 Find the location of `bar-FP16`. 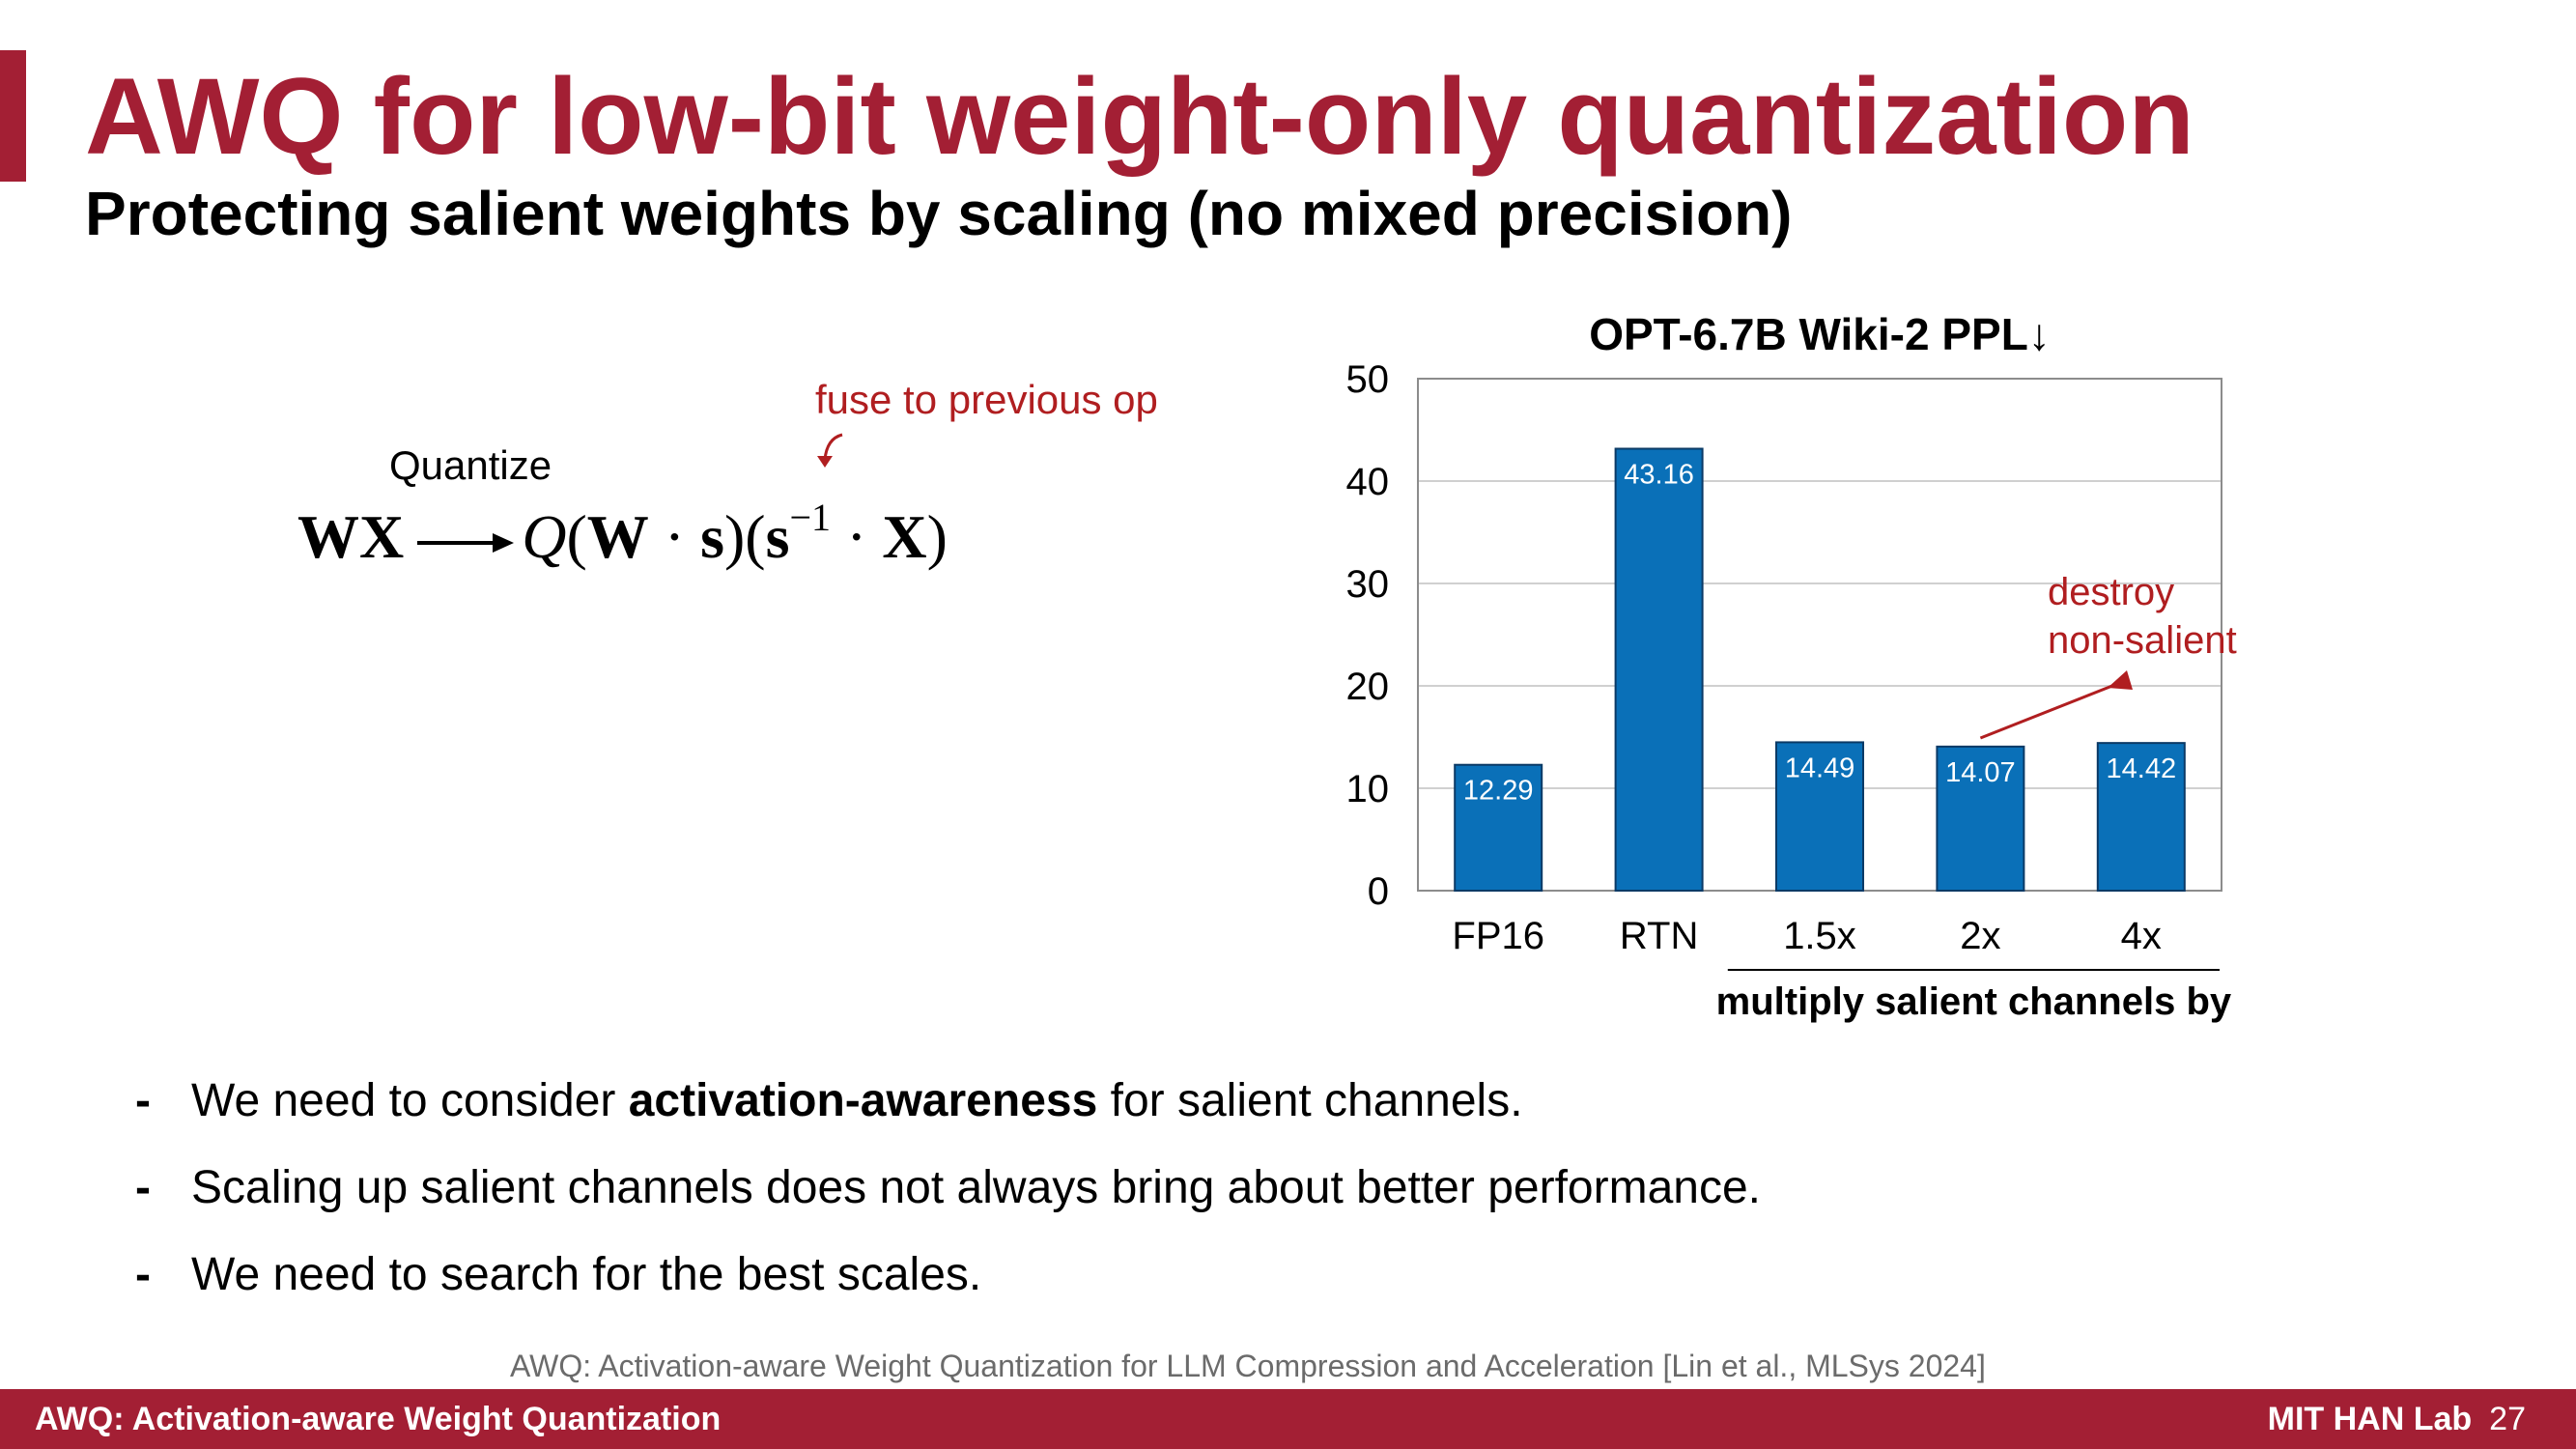

bar-FP16 is located at coordinates (1498, 828).